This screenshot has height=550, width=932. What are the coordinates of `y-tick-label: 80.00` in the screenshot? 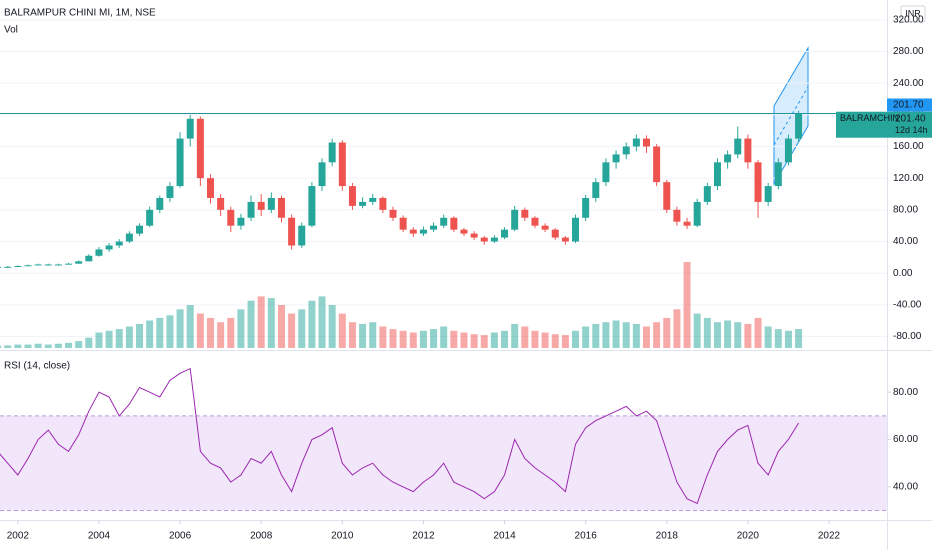 It's located at (905, 209).